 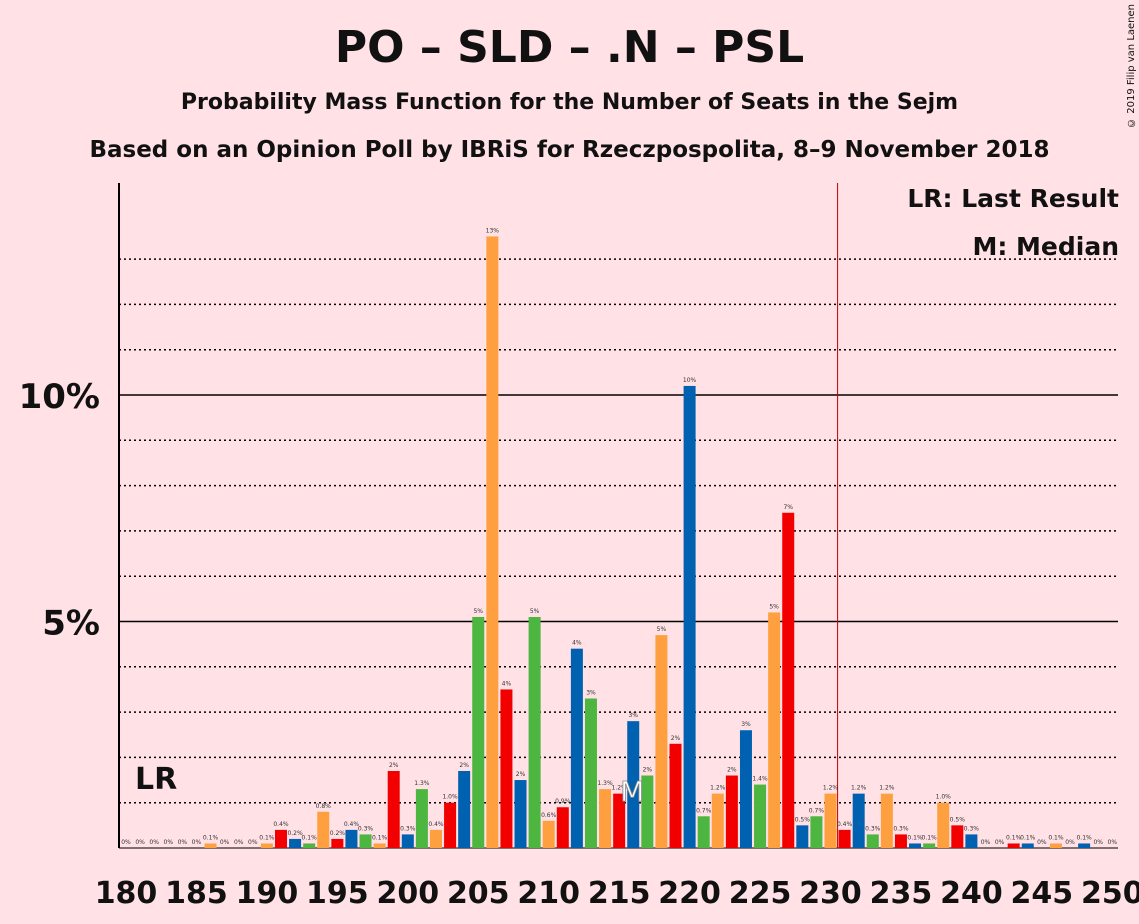 I want to click on x-tick-label: 250, so click(x=1110, y=893).